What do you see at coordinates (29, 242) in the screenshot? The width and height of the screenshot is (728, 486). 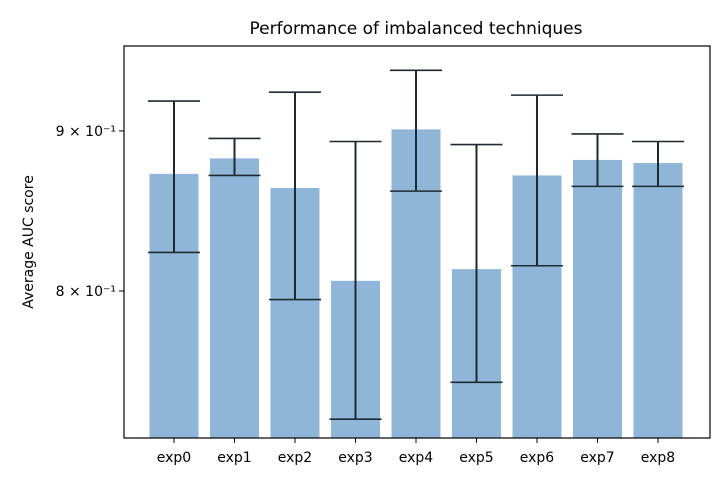 I see `y-axis-label: Average AUC score` at bounding box center [29, 242].